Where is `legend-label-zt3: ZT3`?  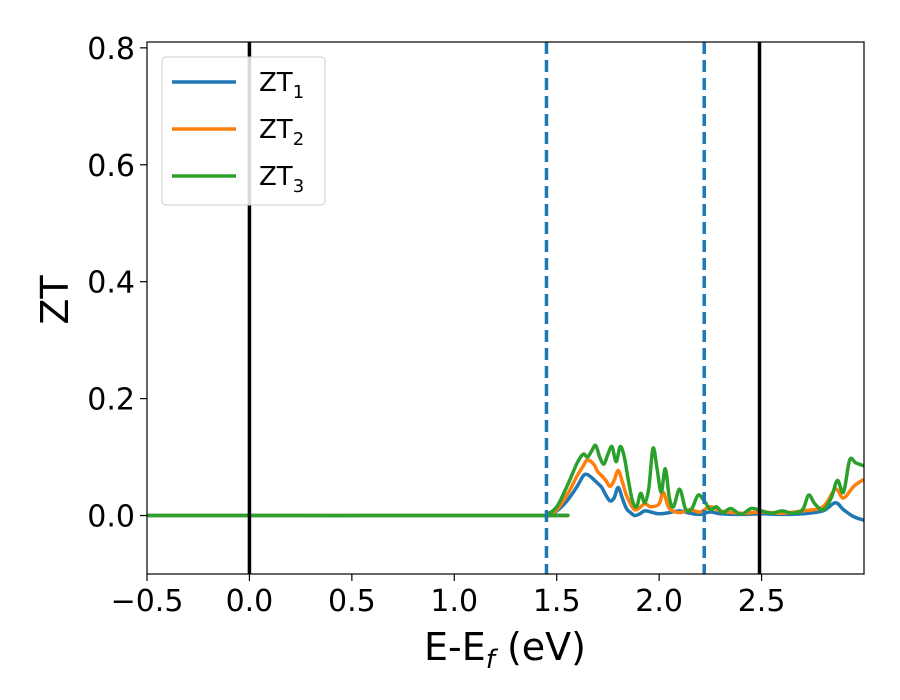 legend-label-zt3: ZT3 is located at coordinates (281, 179).